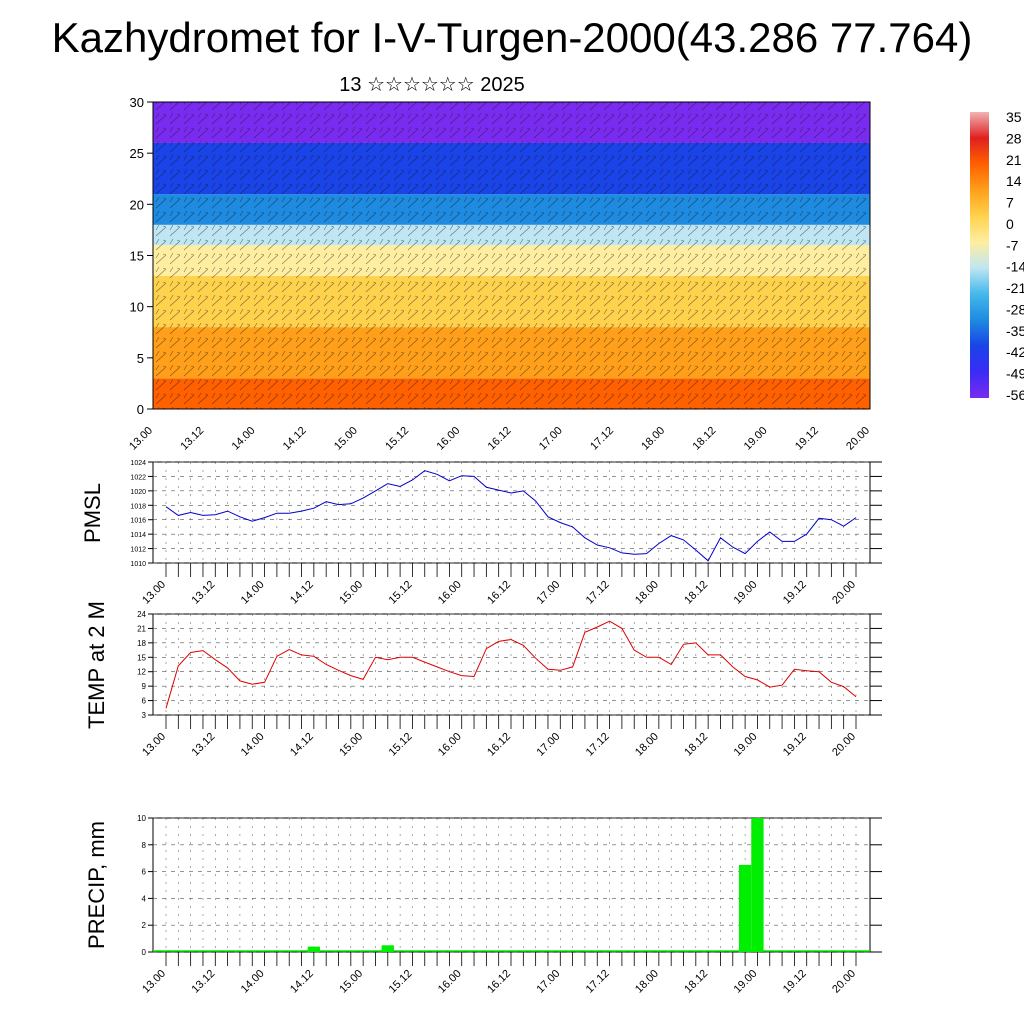 The image size is (1024, 1024). I want to click on colorbar-label: 28, so click(1014, 138).